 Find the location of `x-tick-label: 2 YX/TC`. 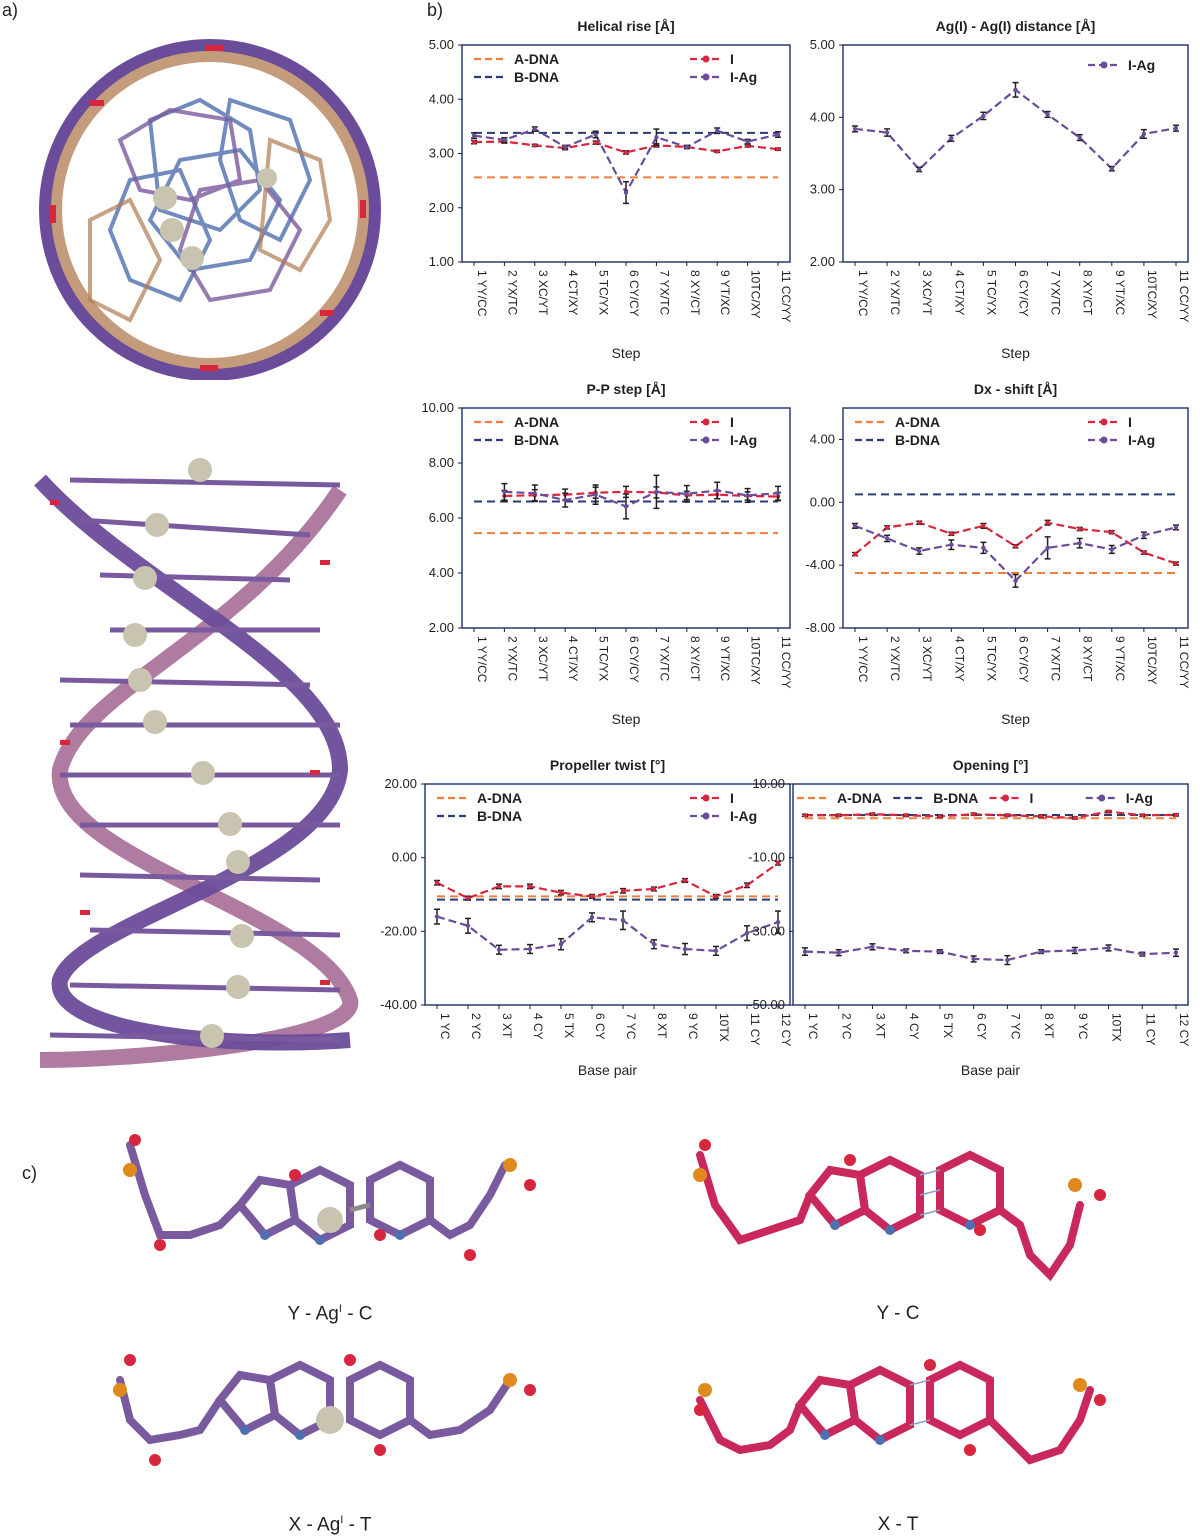

x-tick-label: 2 YX/TC is located at coordinates (512, 658).